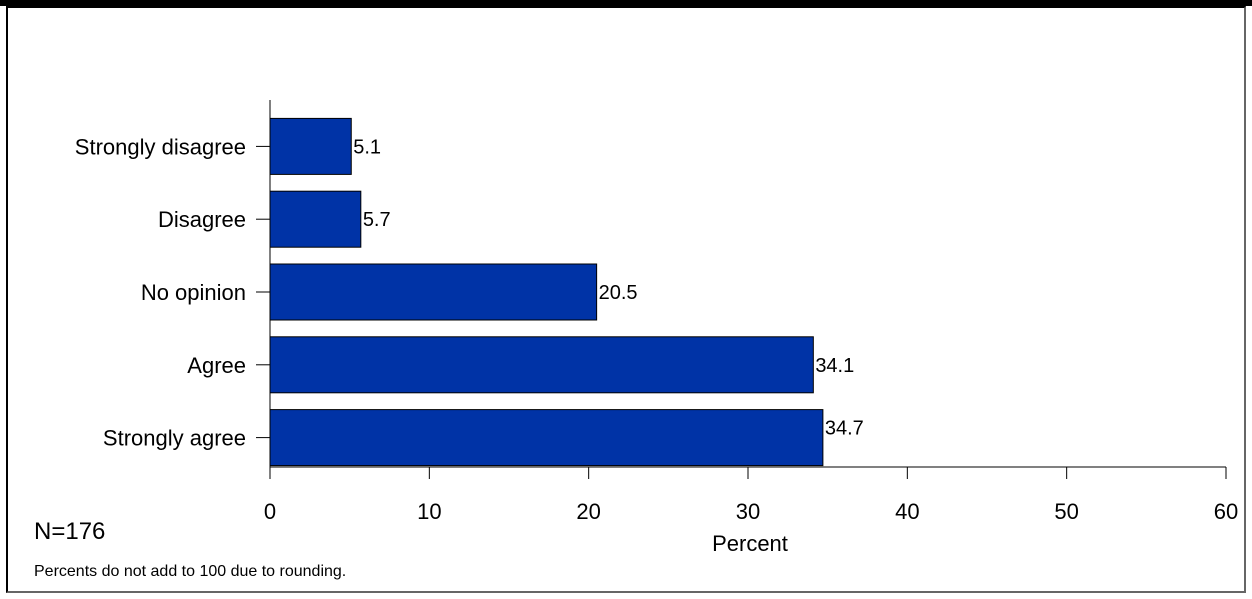 This screenshot has width=1252, height=599. Describe the element at coordinates (844, 429) in the screenshot. I see `value-label: 34.7` at that location.